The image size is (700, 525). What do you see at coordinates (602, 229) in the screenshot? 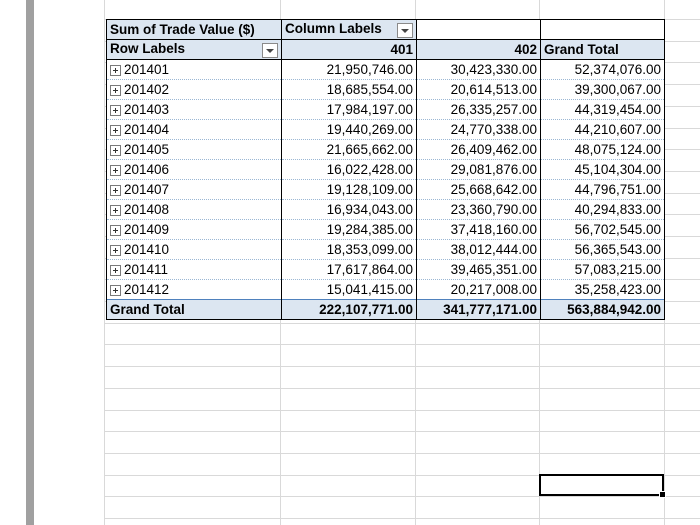
I see `row-total-cell: 56,702,545.00` at bounding box center [602, 229].